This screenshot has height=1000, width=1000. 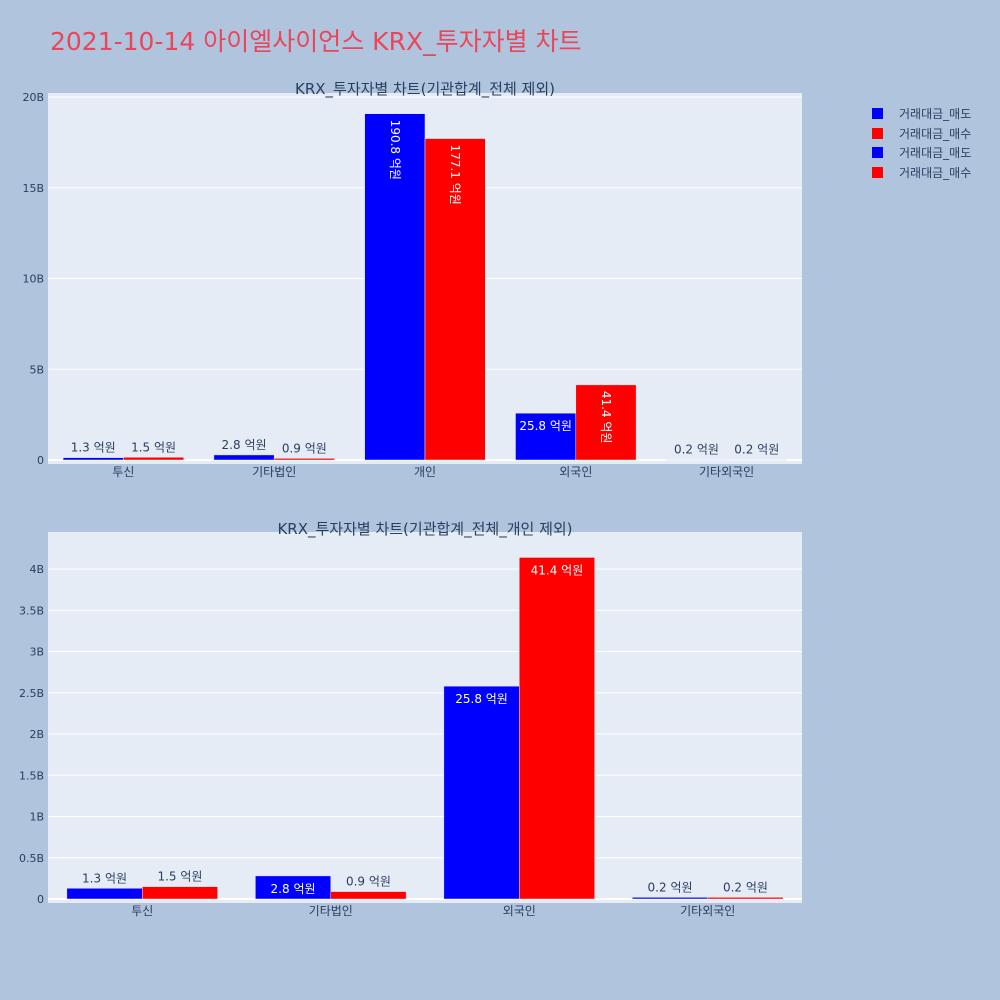 What do you see at coordinates (36, 734) in the screenshot?
I see `y-tick-label: 2B` at bounding box center [36, 734].